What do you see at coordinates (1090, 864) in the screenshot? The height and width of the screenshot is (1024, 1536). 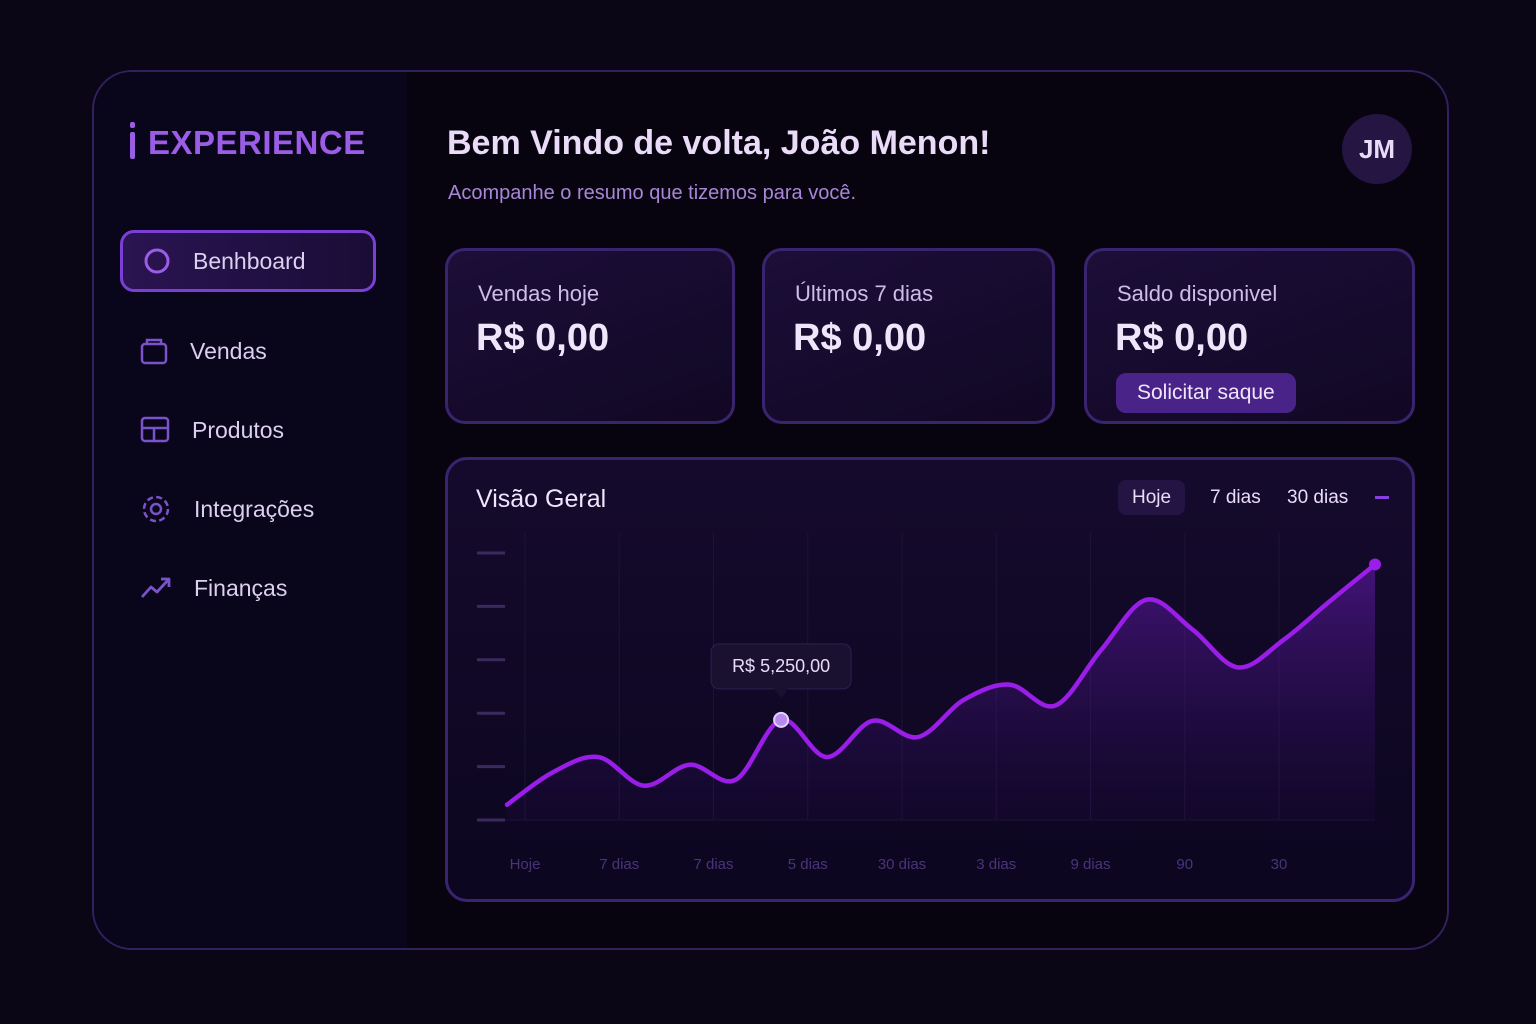 I see `x-tick-label: 9 dias` at bounding box center [1090, 864].